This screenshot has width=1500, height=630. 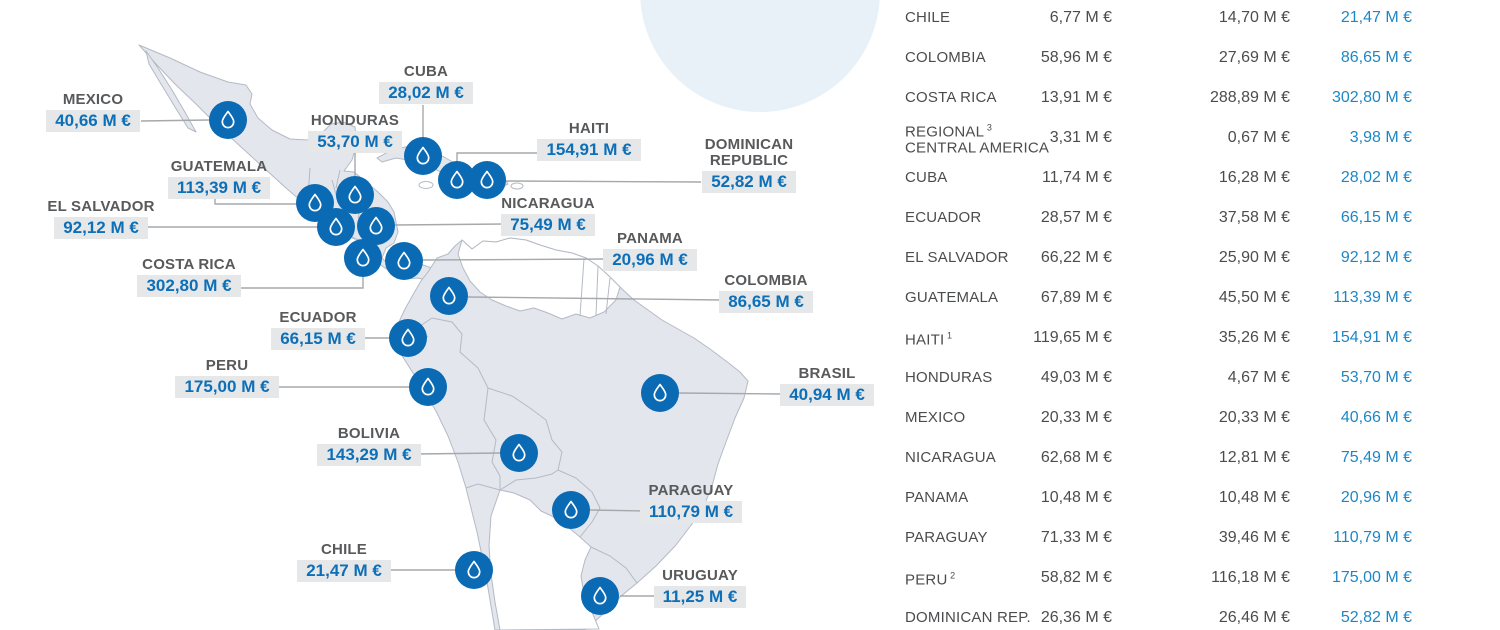 I want to click on table-country-name: COSTA RICA, so click(x=951, y=97).